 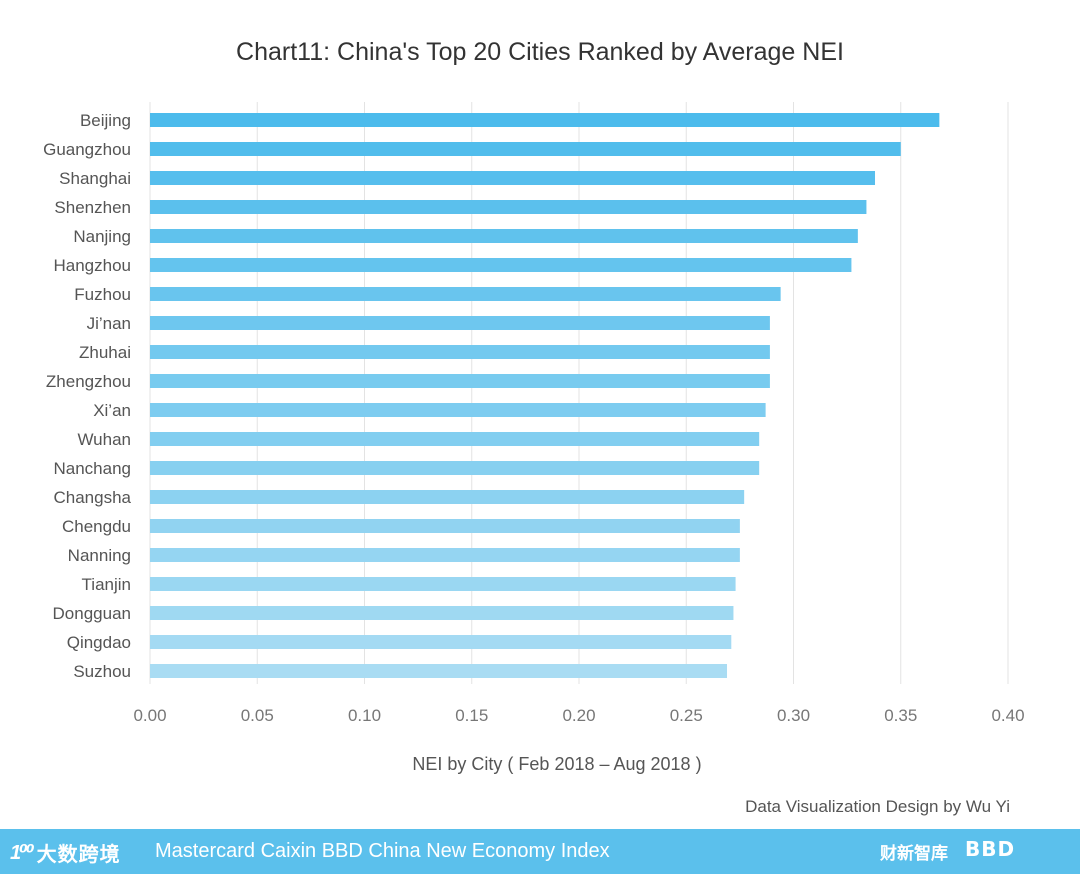 I want to click on dashu-logo: 1⁰⁰ 大数跨境, so click(x=65, y=852).